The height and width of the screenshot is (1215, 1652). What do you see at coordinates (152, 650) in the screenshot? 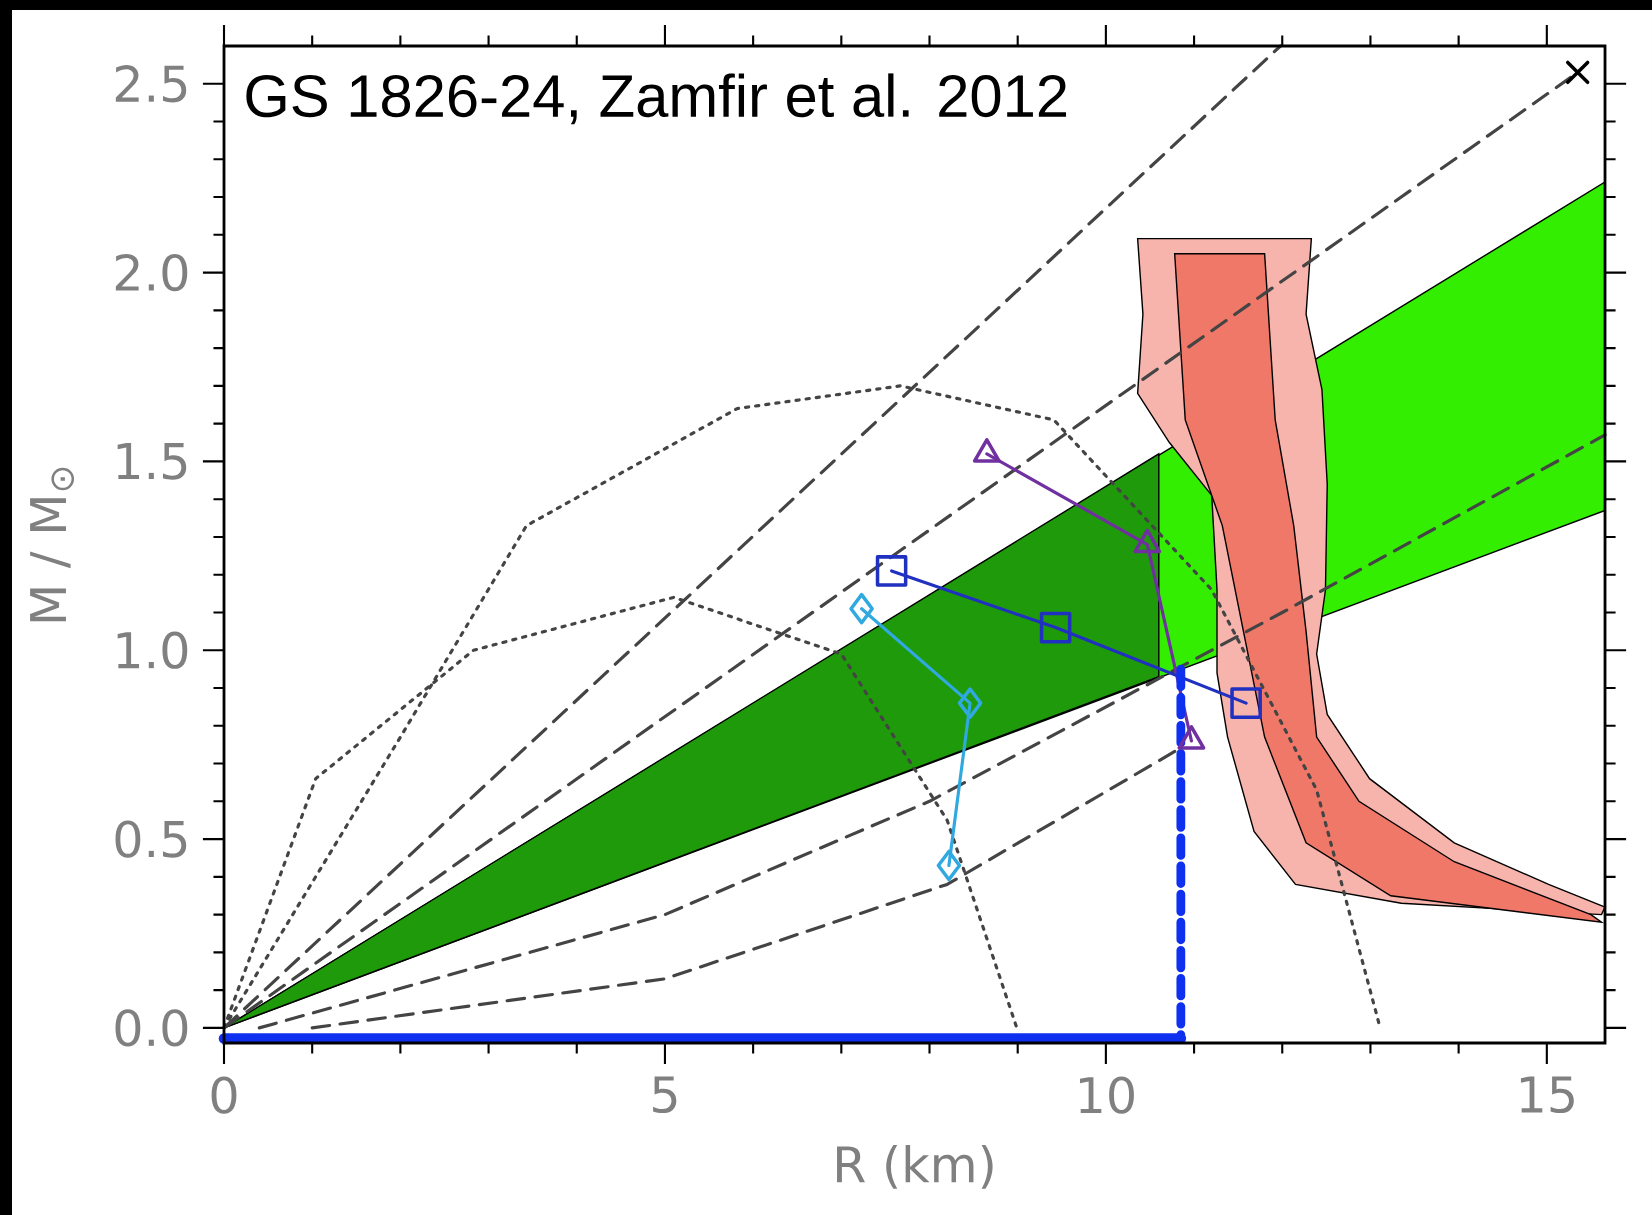
I see `y-tick-label: 1.0` at bounding box center [152, 650].